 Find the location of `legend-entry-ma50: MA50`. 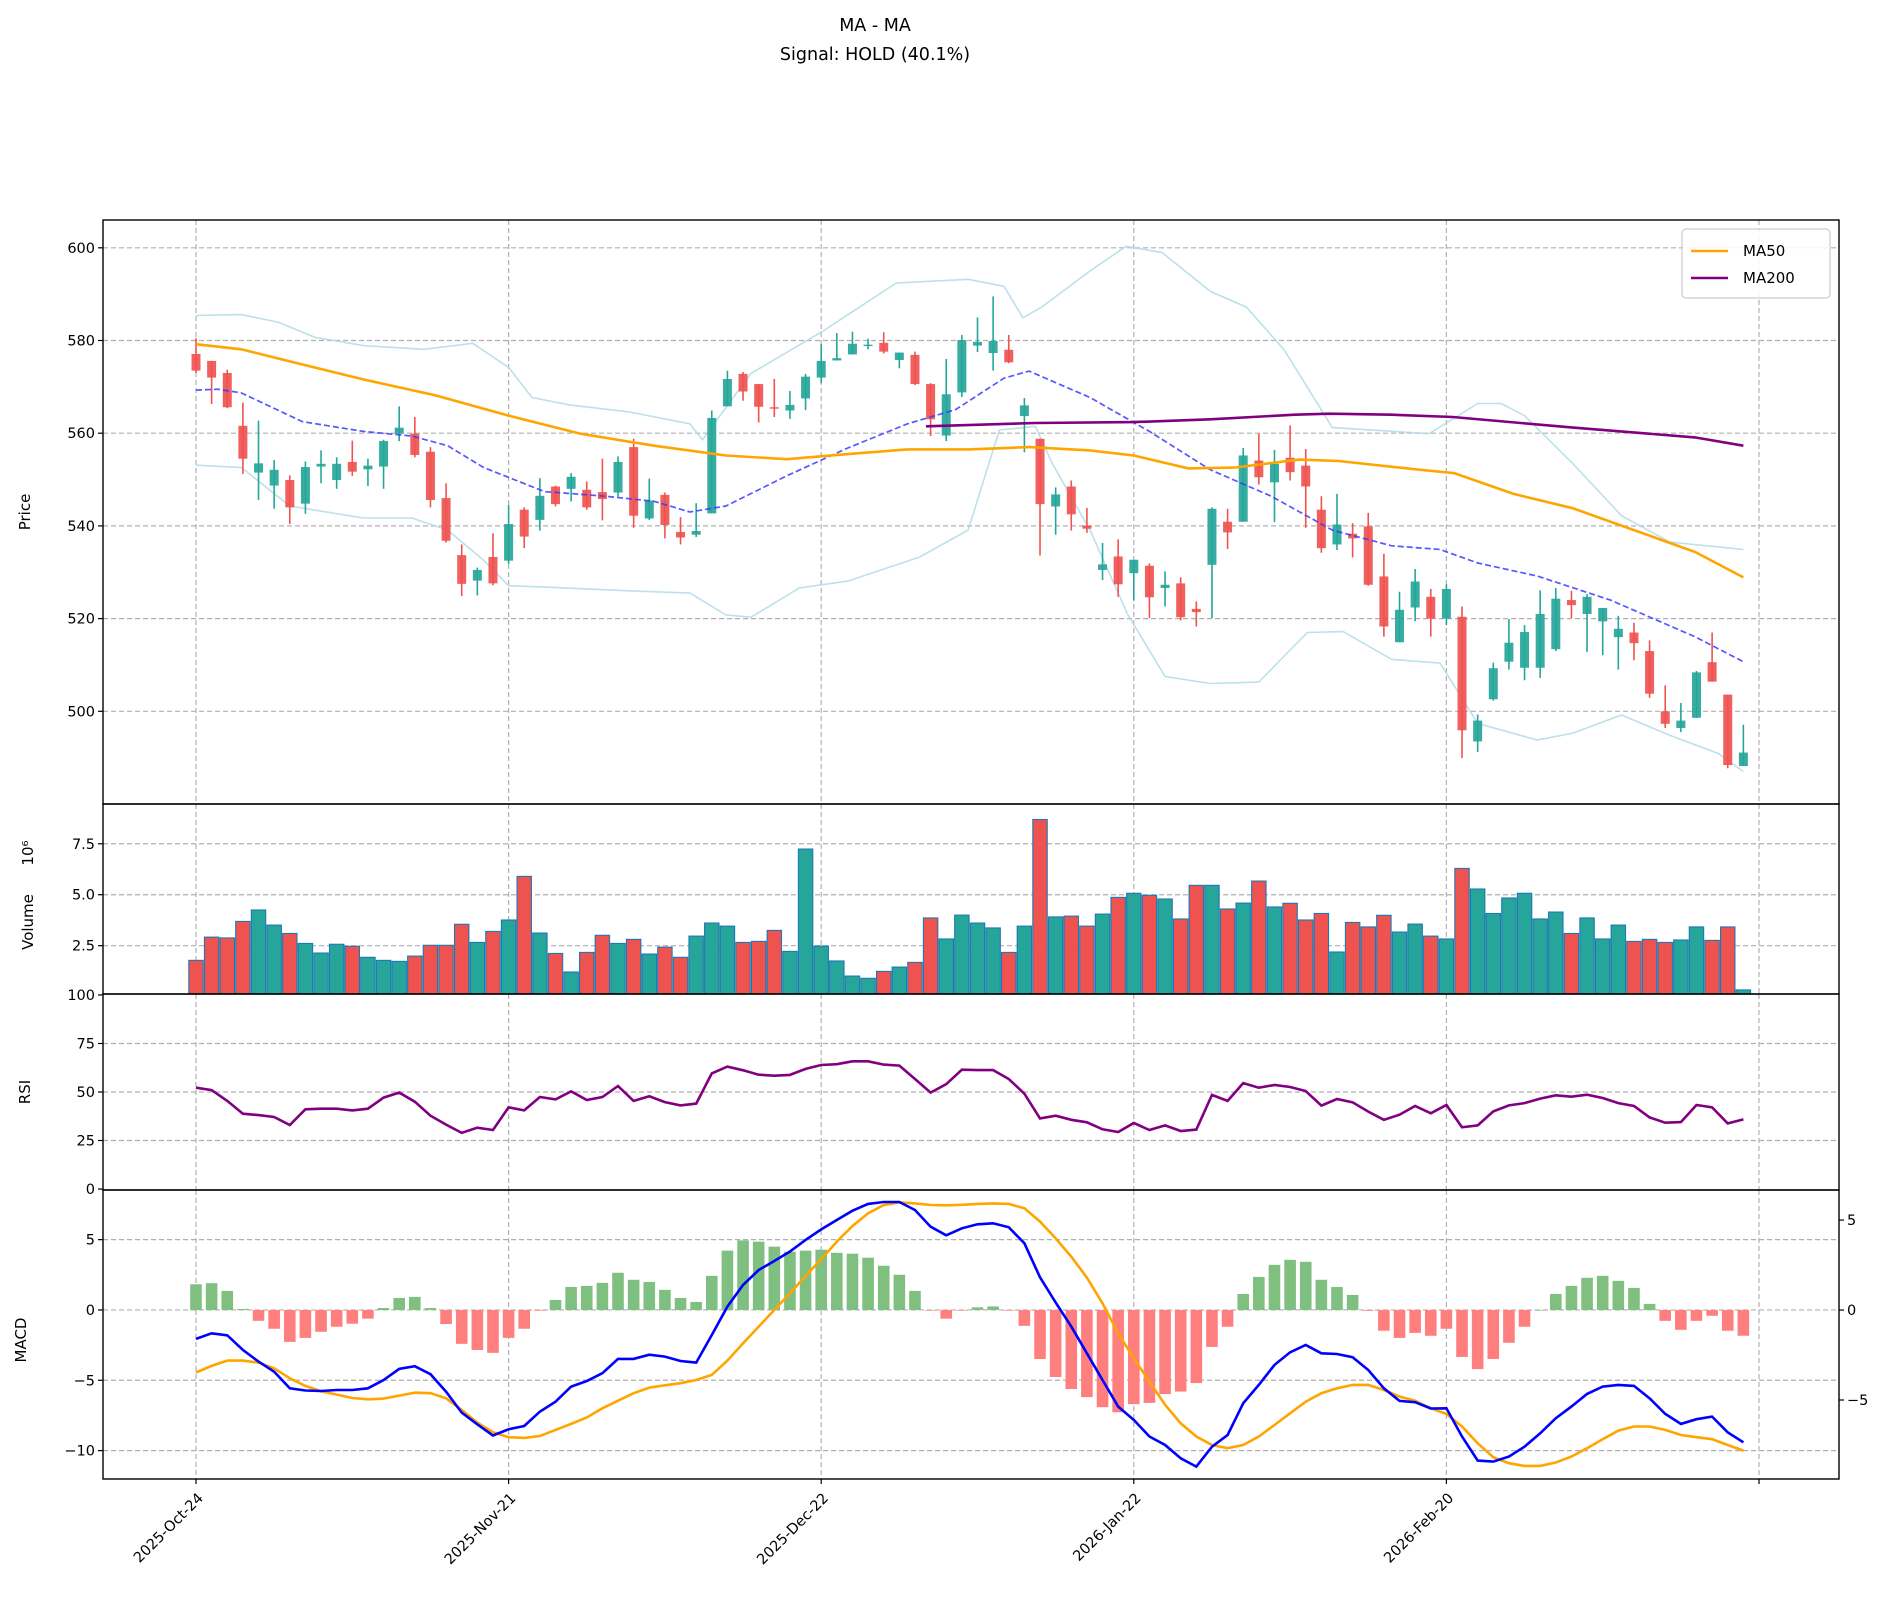

legend-entry-ma50: MA50 is located at coordinates (1738, 251).